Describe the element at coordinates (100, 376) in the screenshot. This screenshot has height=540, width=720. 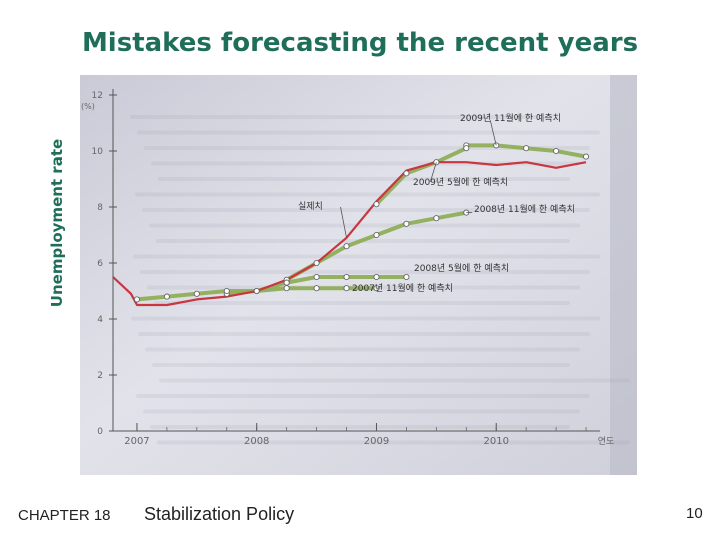
I see `y-tick-label: 2` at that location.